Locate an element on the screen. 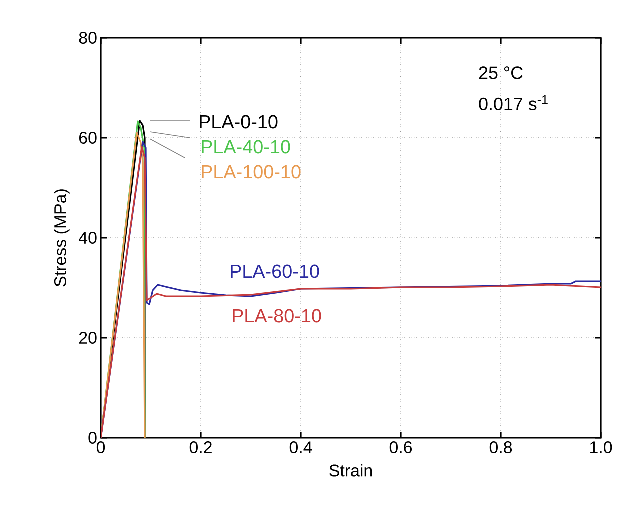  x-tick-label: 0.4 is located at coordinates (301, 448).